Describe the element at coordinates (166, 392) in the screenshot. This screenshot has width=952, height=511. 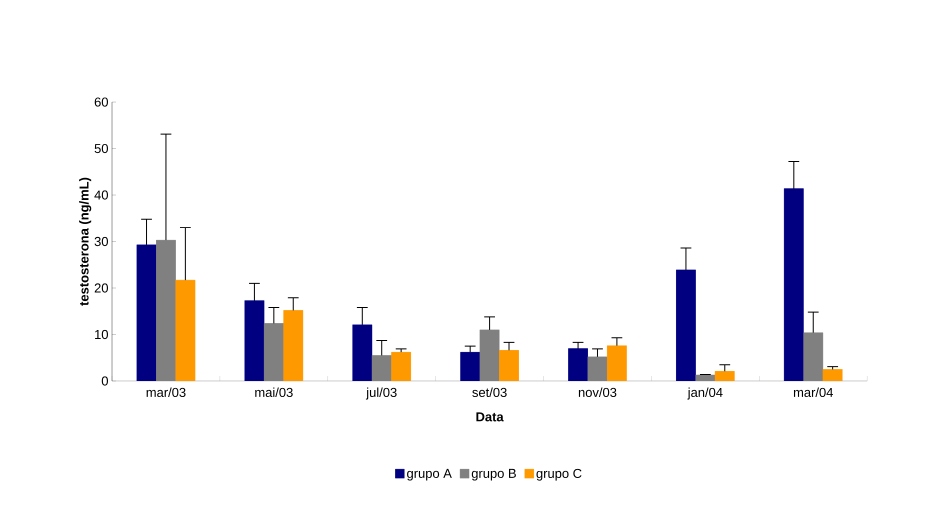
I see `x-tick-label: mar/03` at that location.